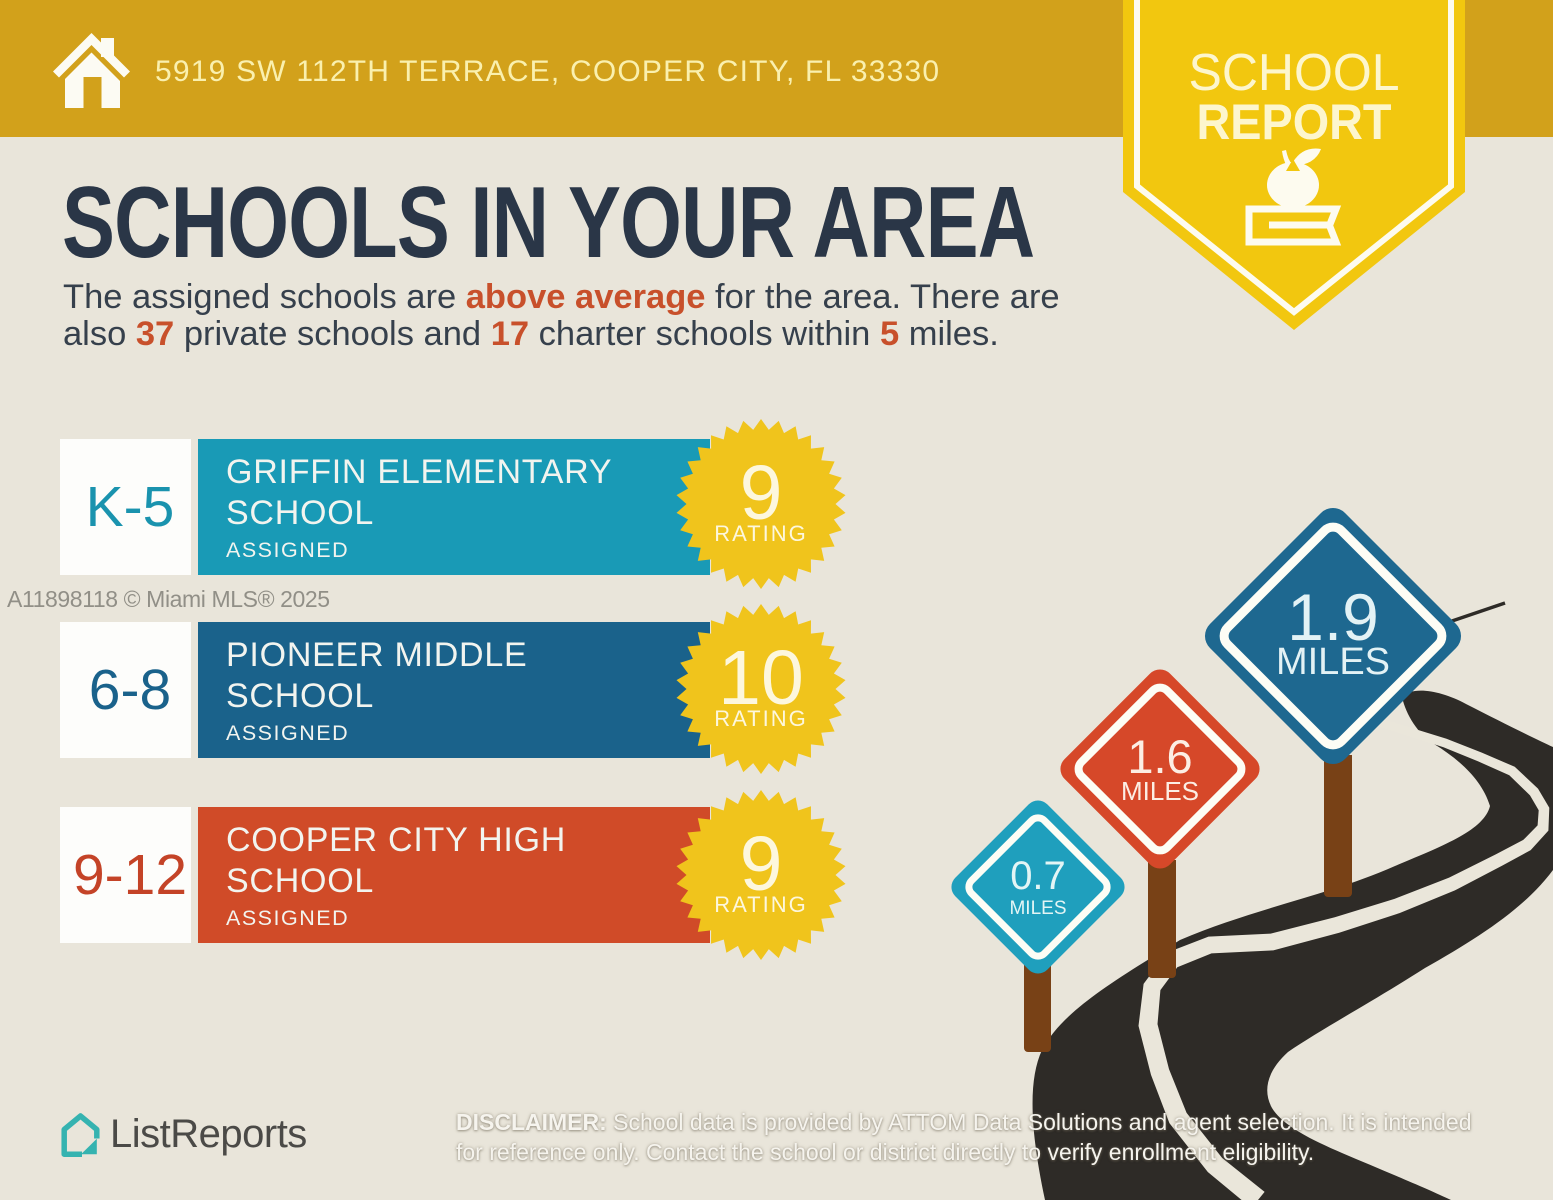 The width and height of the screenshot is (1553, 1200). What do you see at coordinates (761, 678) in the screenshot?
I see `svg-text: 10` at bounding box center [761, 678].